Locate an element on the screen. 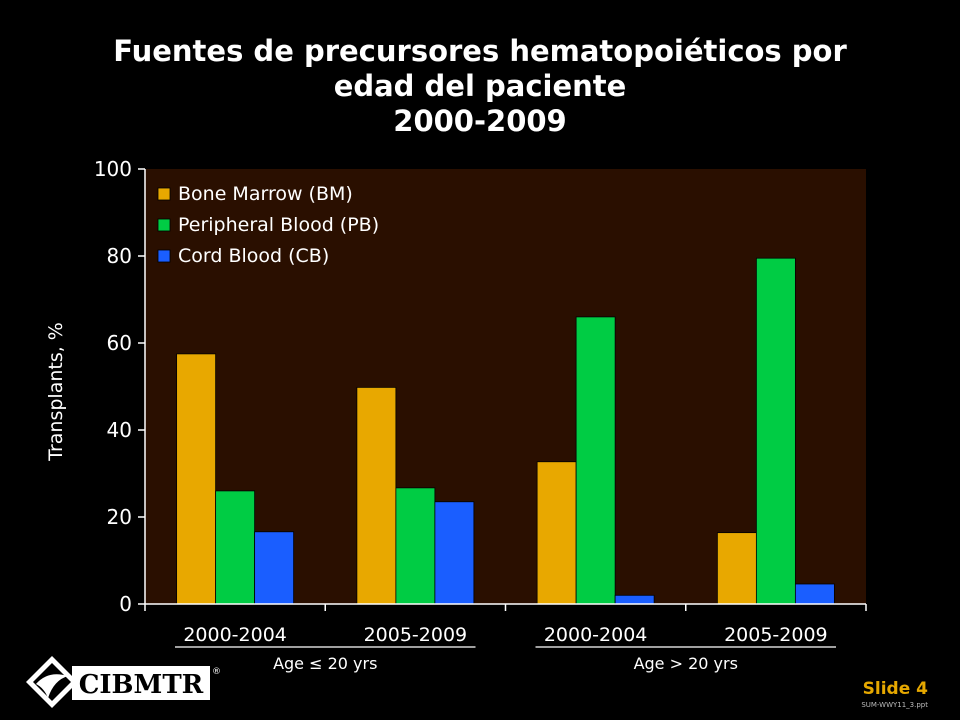  y-tick-label: 100 is located at coordinates (113, 169).